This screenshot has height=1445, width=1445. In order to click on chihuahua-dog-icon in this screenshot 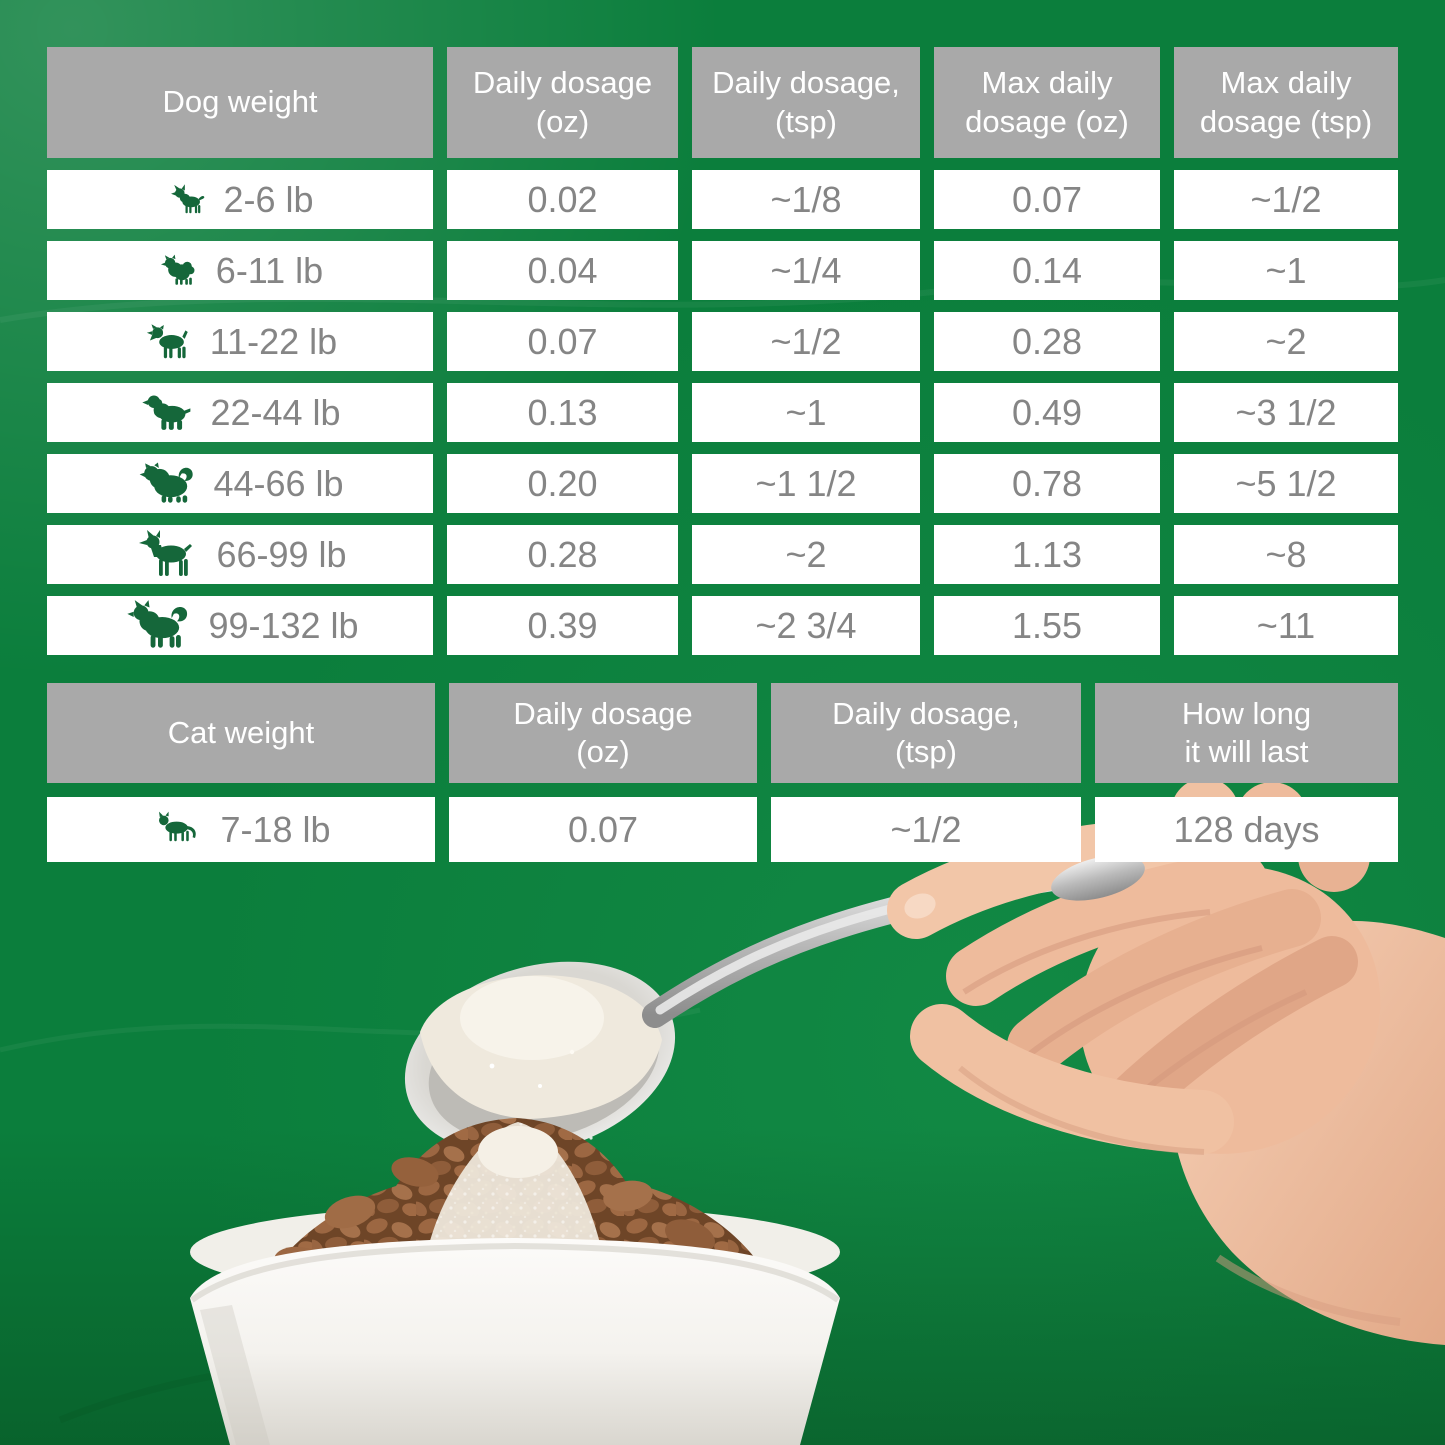, I will do `click(188, 199)`.